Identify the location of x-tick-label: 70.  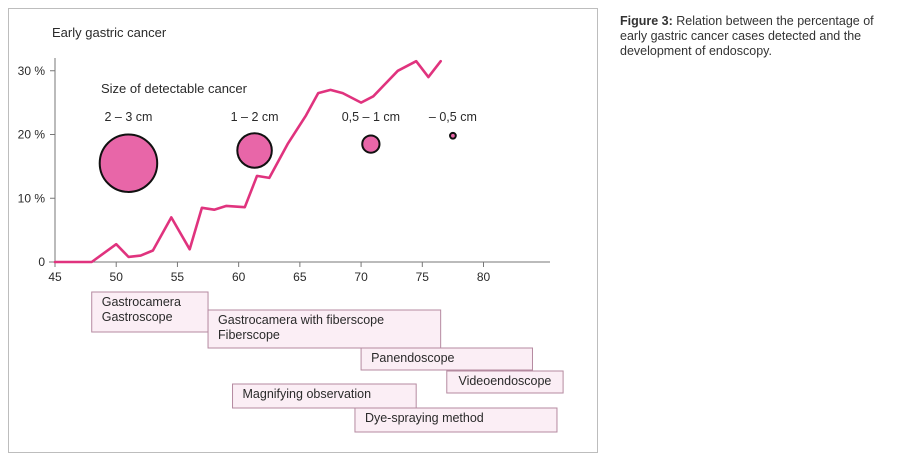
(361, 277).